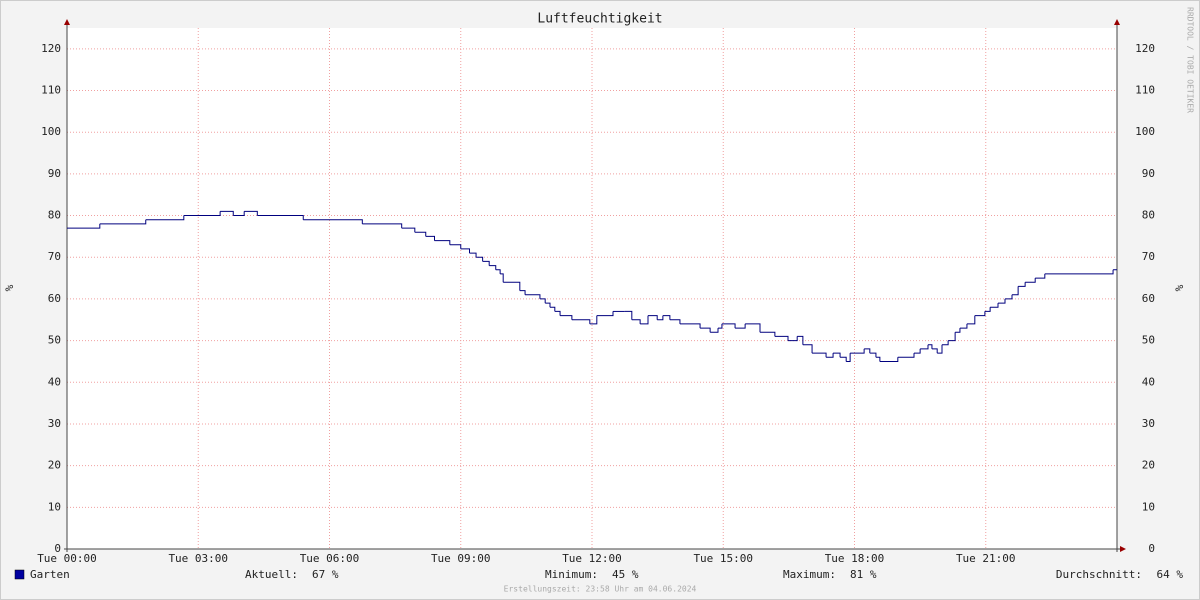 The height and width of the screenshot is (600, 1200). What do you see at coordinates (1148, 381) in the screenshot?
I see `y2-tick-label: 40` at bounding box center [1148, 381].